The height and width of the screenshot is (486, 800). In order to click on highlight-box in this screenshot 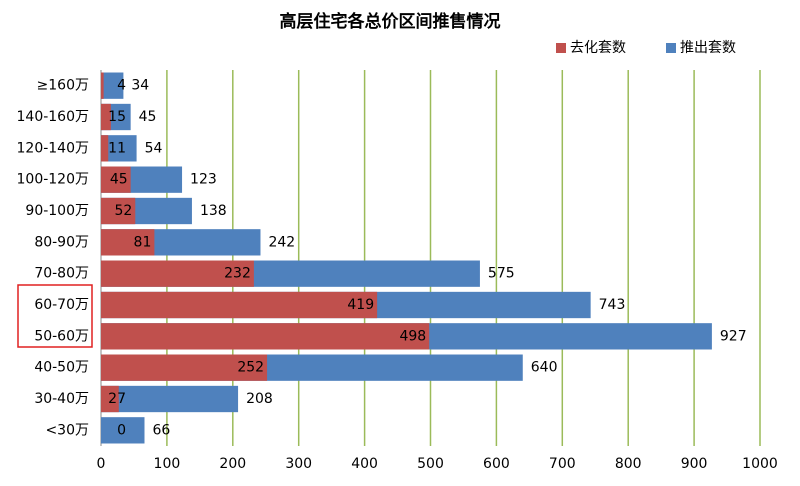, I will do `click(55, 316)`.